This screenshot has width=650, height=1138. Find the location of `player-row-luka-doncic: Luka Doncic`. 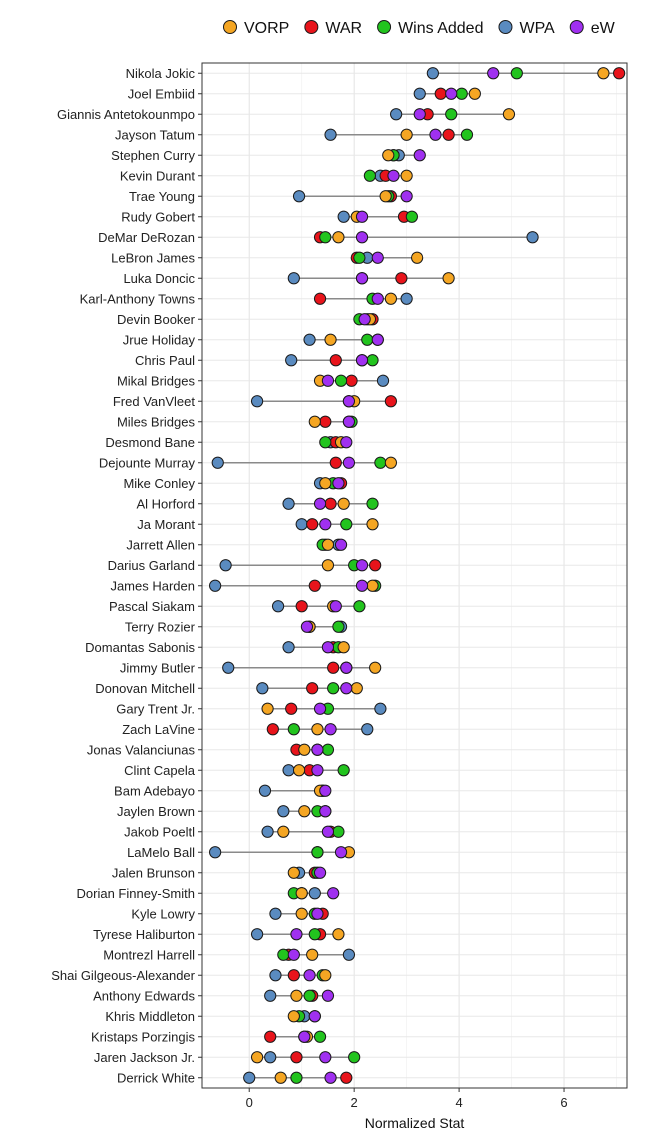

player-row-luka-doncic: Luka Doncic is located at coordinates (289, 278).